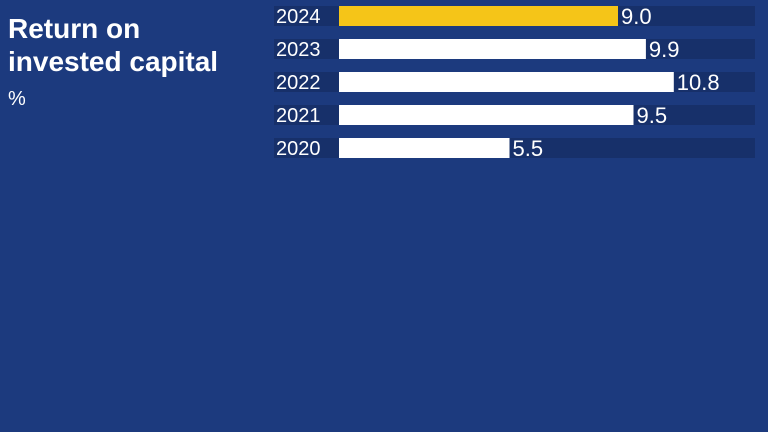 The width and height of the screenshot is (768, 432). Describe the element at coordinates (698, 82) in the screenshot. I see `value-label: 10.8` at that location.